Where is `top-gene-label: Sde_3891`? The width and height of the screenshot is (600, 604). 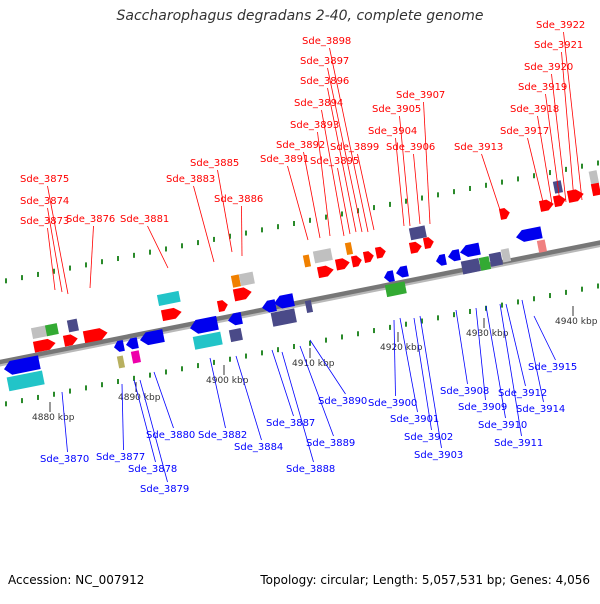 top-gene-label: Sde_3891 is located at coordinates (284, 159).